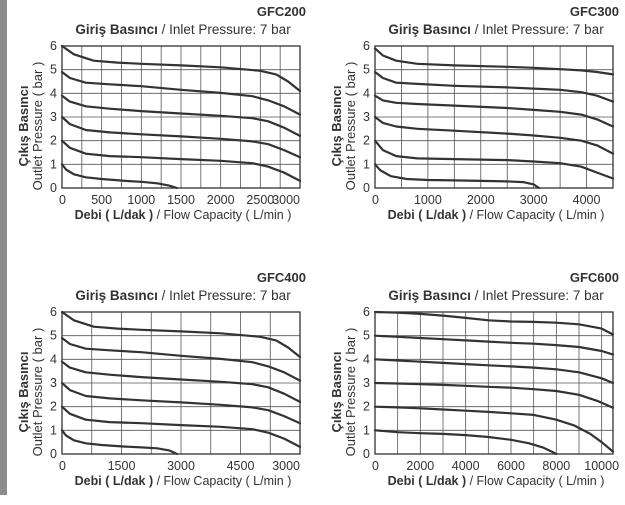 The image size is (625, 505). What do you see at coordinates (601, 466) in the screenshot?
I see `x-tick-label: 10000` at bounding box center [601, 466].